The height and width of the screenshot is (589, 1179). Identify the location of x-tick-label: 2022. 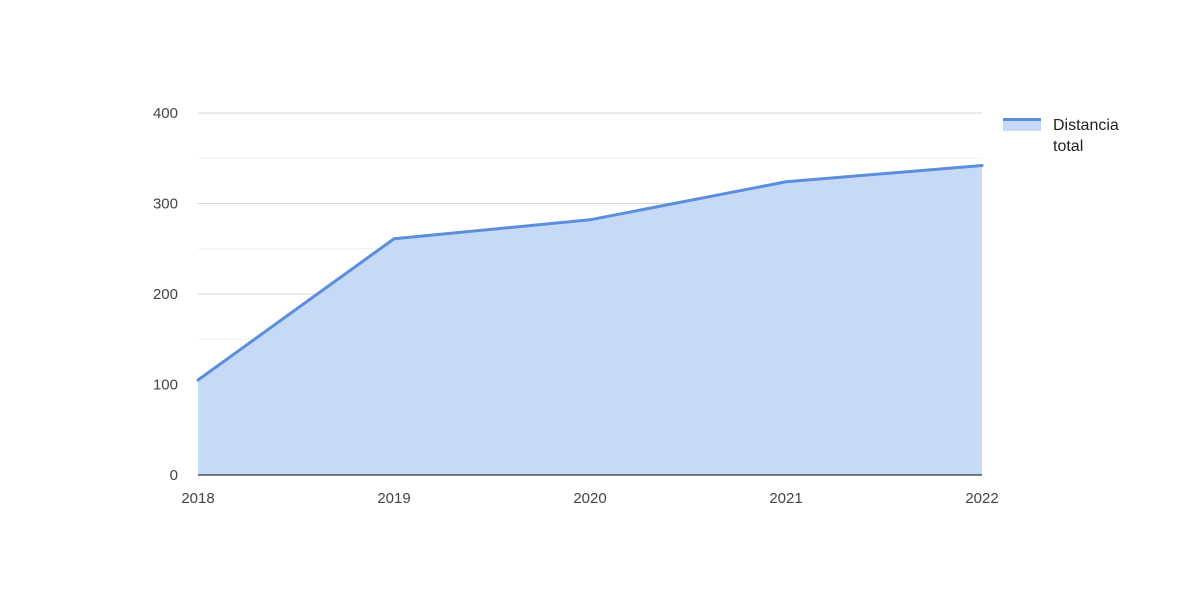
(981, 498).